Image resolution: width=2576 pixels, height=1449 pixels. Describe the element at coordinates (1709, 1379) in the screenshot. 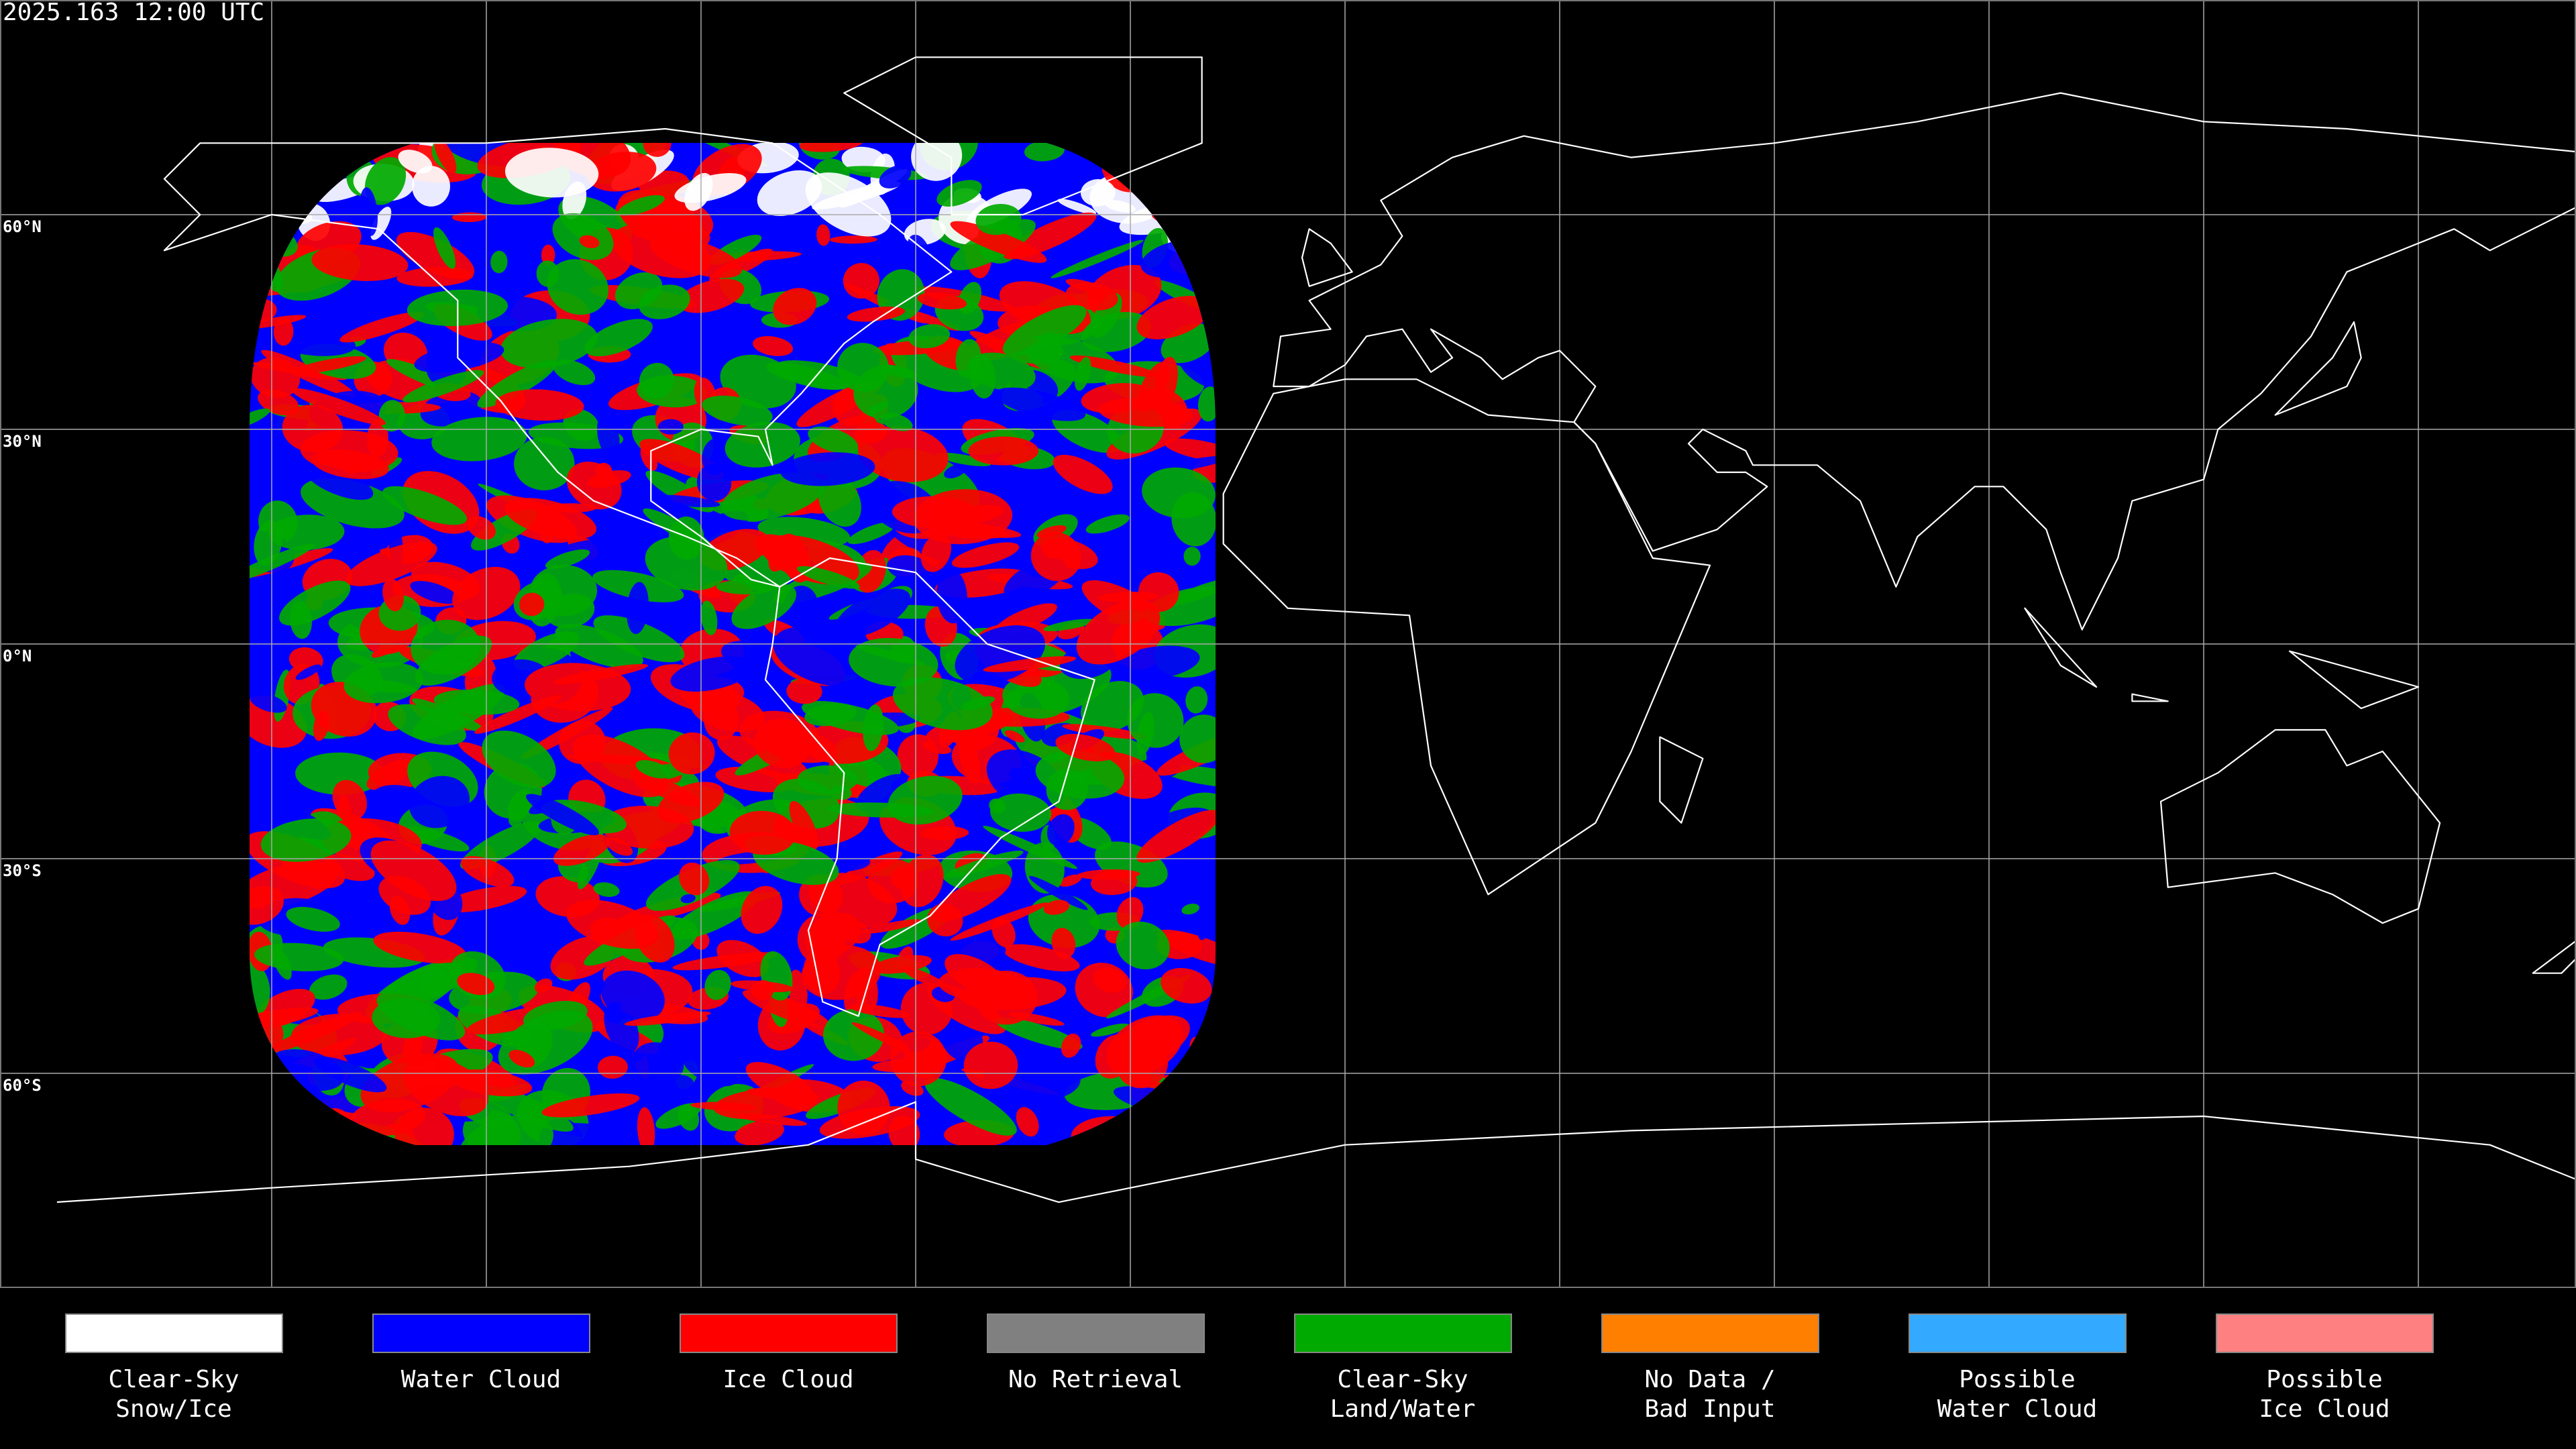

I see `legend-label: No Data /` at that location.